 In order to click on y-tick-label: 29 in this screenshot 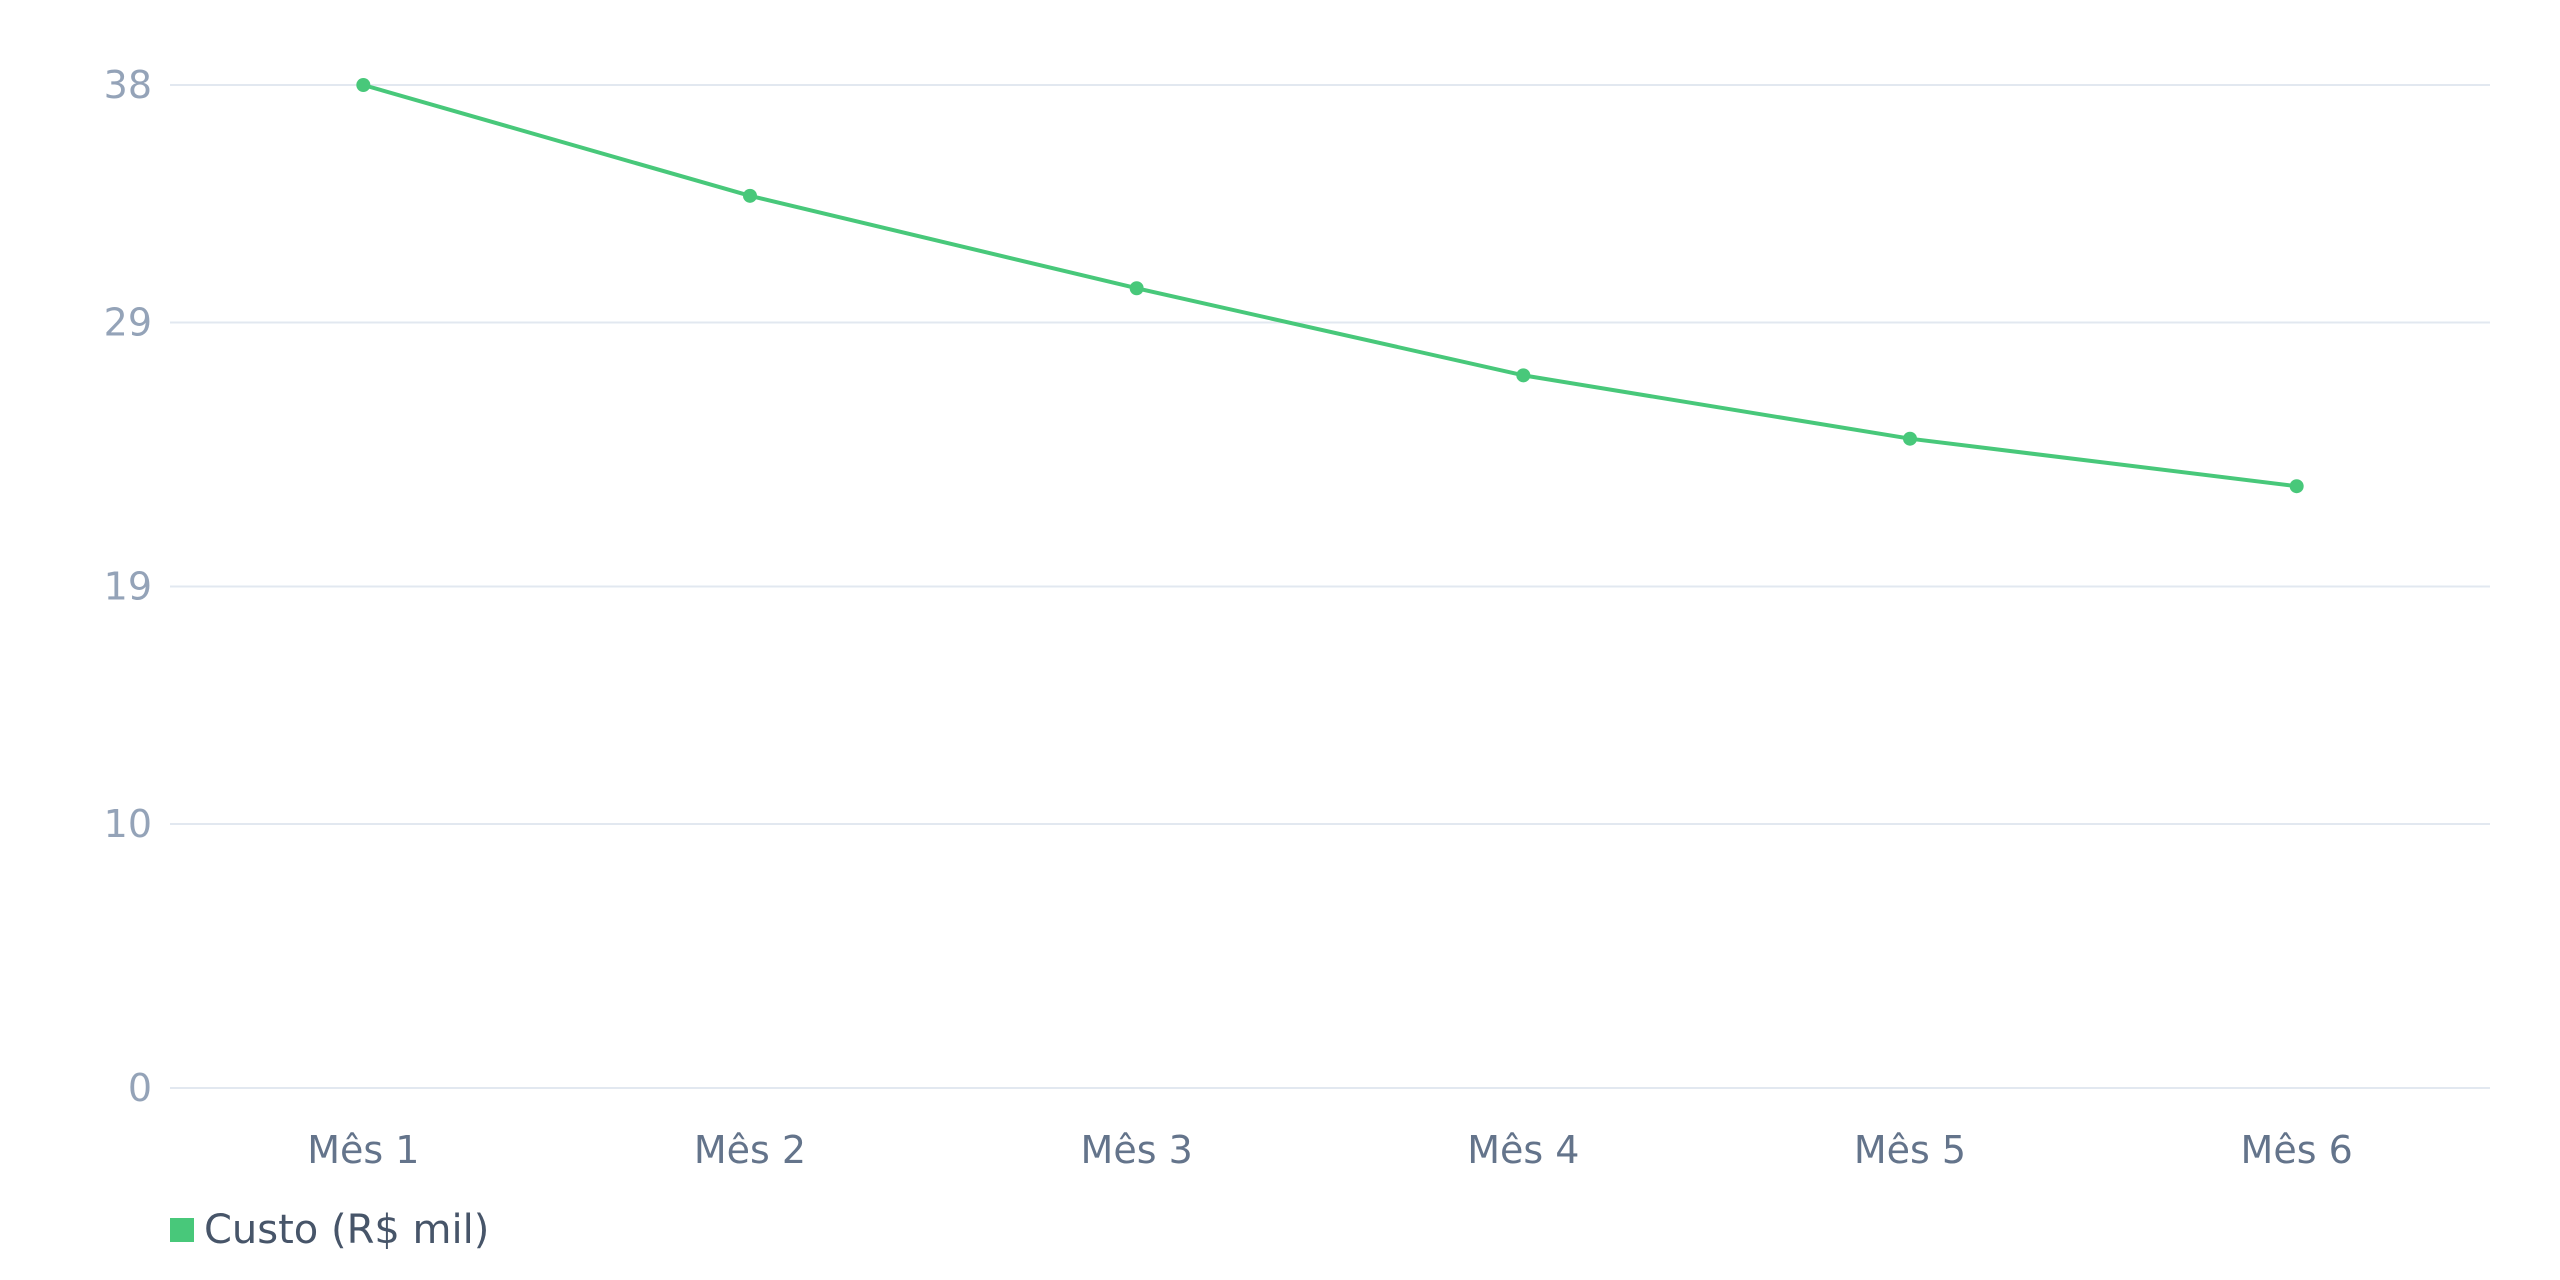, I will do `click(128, 323)`.